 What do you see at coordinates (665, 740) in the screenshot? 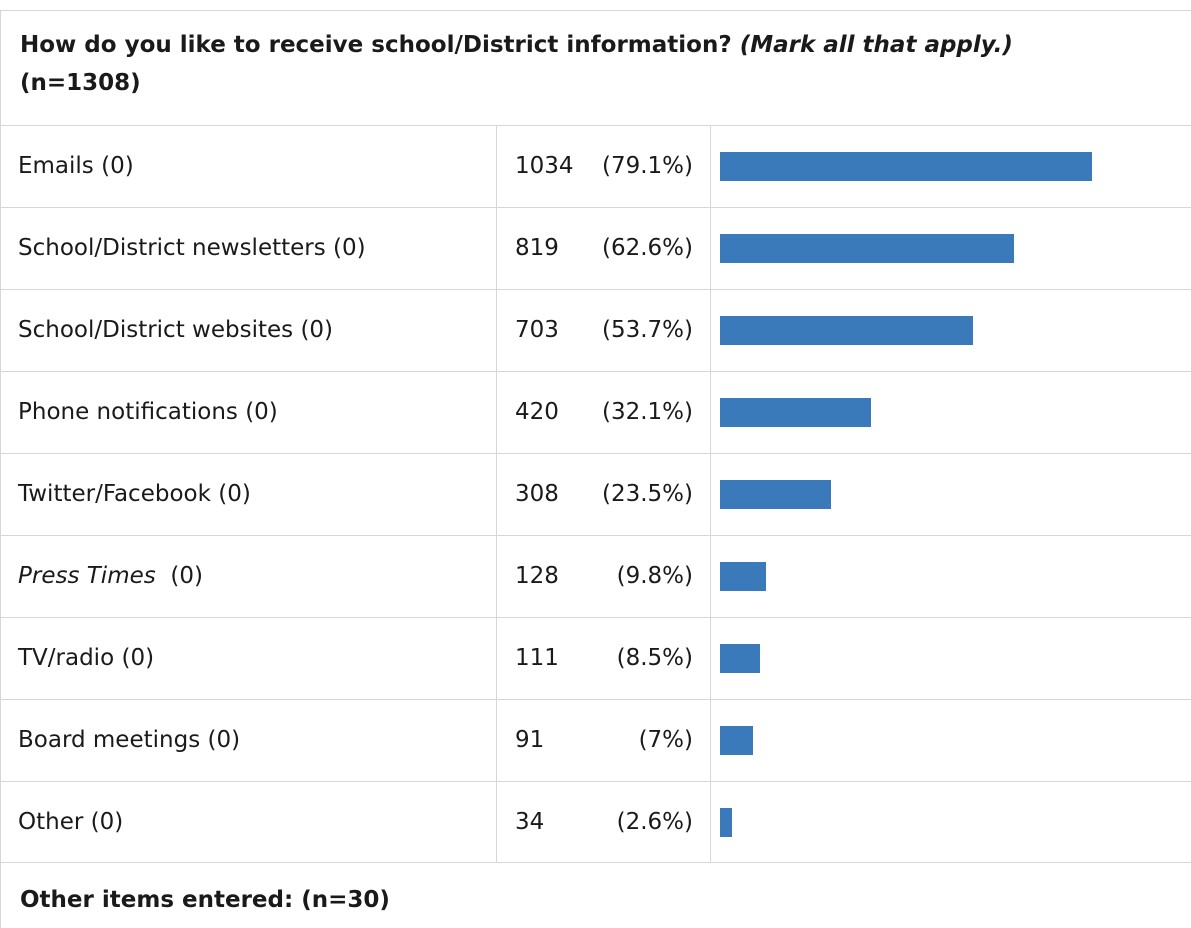
I see `option-percent: (7%)` at bounding box center [665, 740].